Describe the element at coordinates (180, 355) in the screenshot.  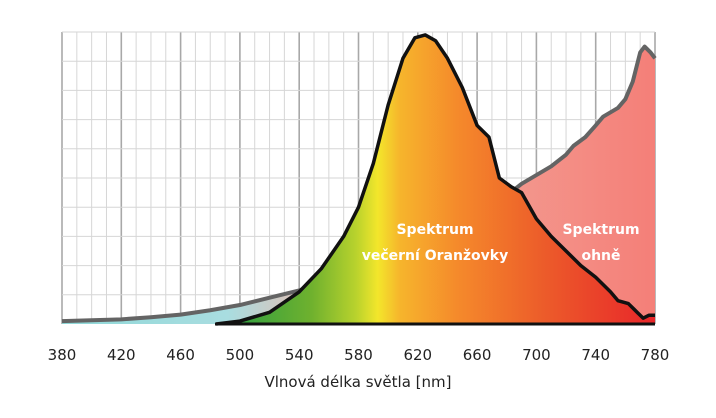
I see `x-tick-label: 460` at that location.